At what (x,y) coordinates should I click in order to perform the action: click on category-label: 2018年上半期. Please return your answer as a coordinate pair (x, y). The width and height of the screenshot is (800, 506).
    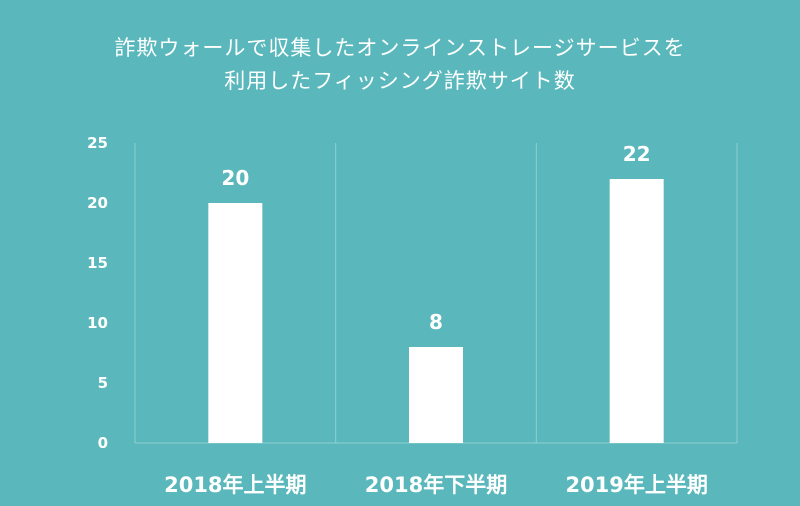
    Looking at the image, I should click on (235, 485).